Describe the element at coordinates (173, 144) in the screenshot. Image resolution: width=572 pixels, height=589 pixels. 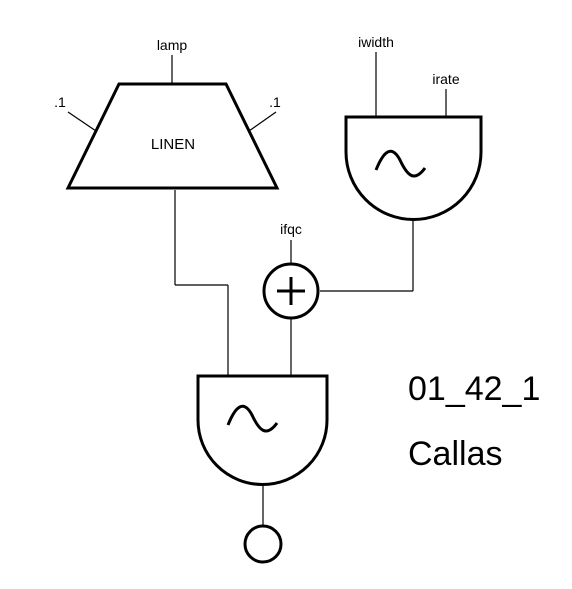
I see `linen-label: LINEN` at that location.